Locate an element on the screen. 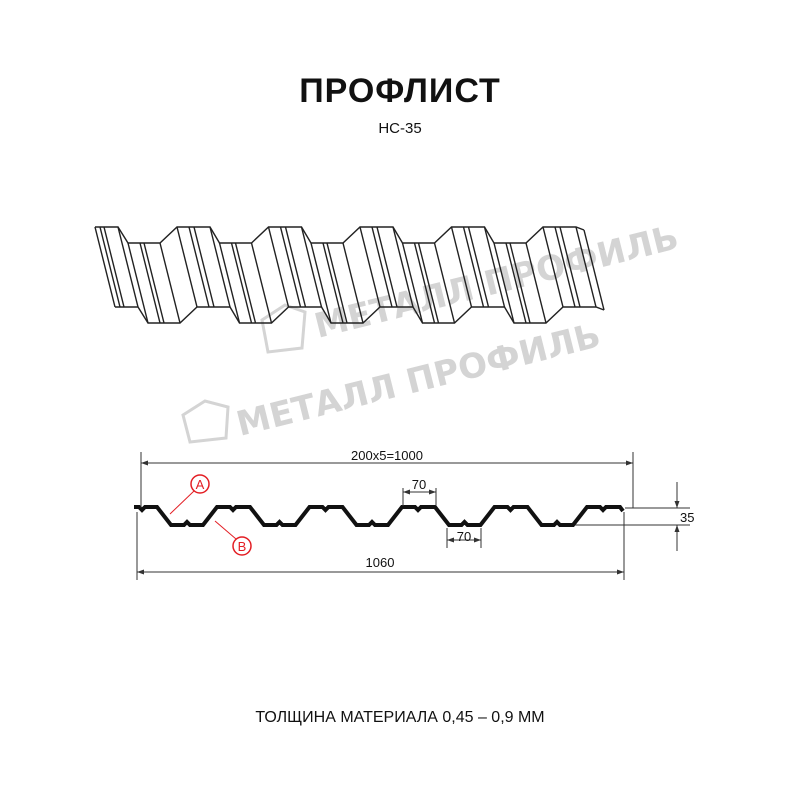  material-thickness-text: ТОЛЩИНА МАТЕРИАЛА 0,45 – 0,9 ММ is located at coordinates (400, 717).